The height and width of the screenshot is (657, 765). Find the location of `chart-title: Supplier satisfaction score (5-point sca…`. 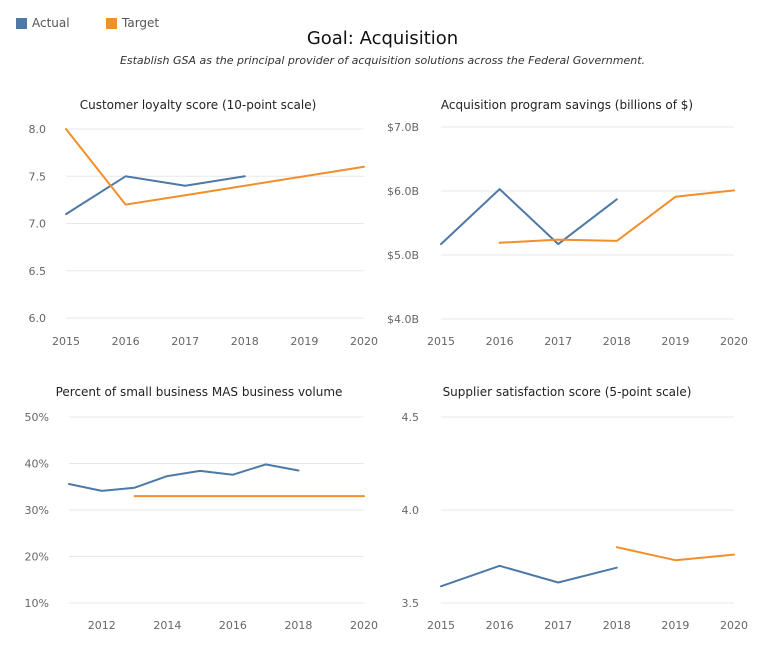

chart-title: Supplier satisfaction score (5-point sca… is located at coordinates (567, 392).